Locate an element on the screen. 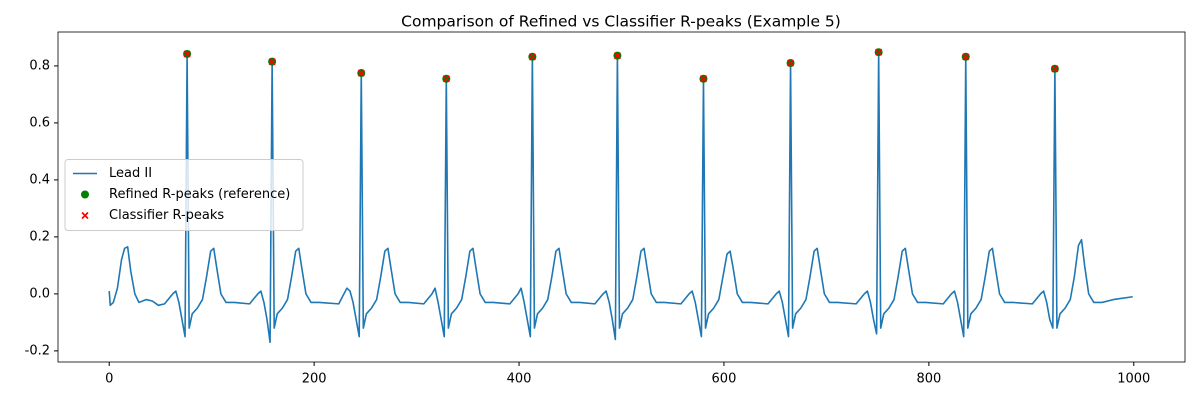 This screenshot has width=1200, height=400. legend-label: Classifier R-peaks is located at coordinates (166, 215).